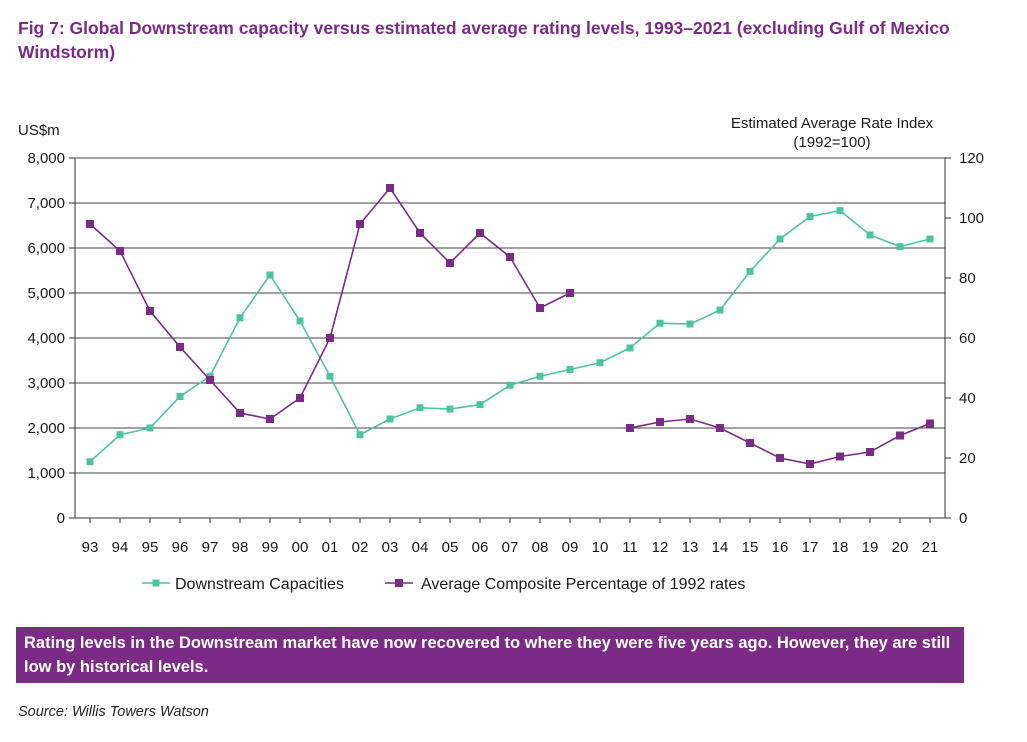  What do you see at coordinates (971, 158) in the screenshot?
I see `right-axis-tick-label: 120` at bounding box center [971, 158].